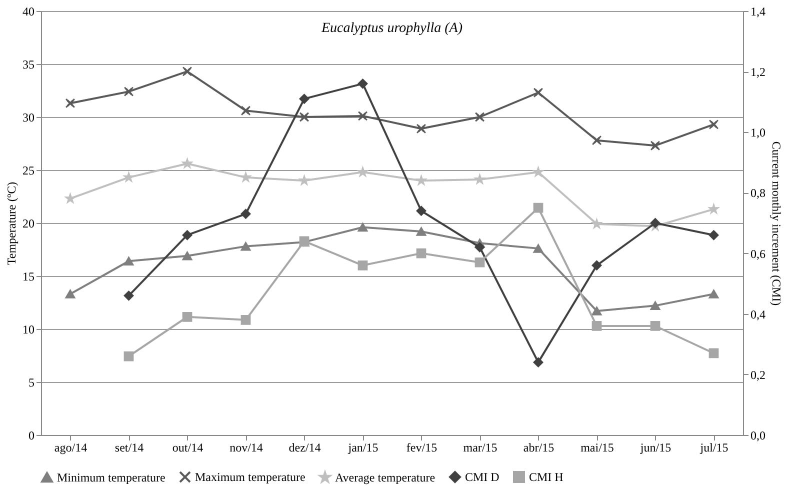 The image size is (787, 491). What do you see at coordinates (422, 447) in the screenshot?
I see `x-tick-label: fev/15` at bounding box center [422, 447].